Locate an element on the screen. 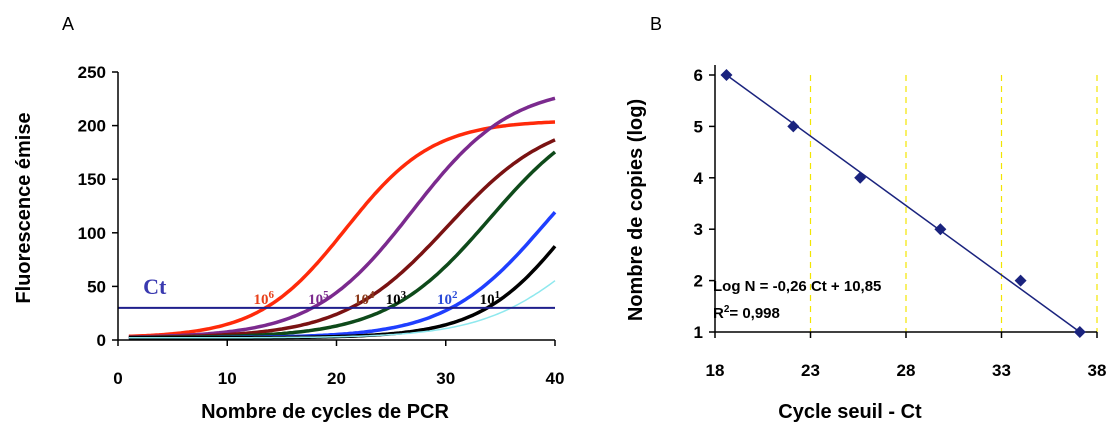  y-tick-label-b: 1 is located at coordinates (698, 332).